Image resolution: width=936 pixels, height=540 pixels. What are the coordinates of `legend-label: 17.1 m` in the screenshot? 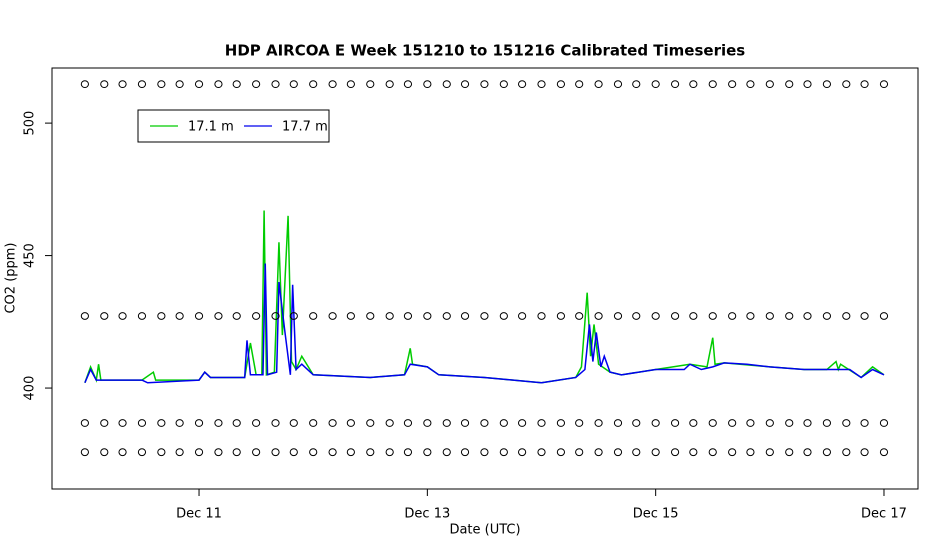 It's located at (211, 127).